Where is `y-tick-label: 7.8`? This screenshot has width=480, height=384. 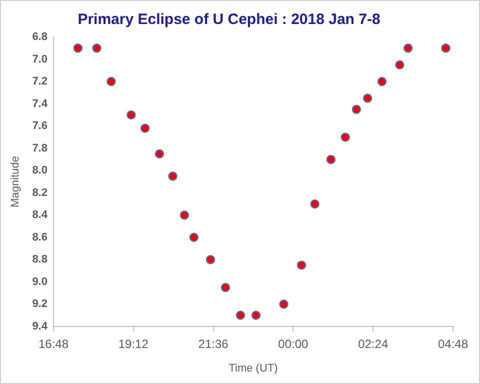 y-tick-label: 7.8 is located at coordinates (40, 148).